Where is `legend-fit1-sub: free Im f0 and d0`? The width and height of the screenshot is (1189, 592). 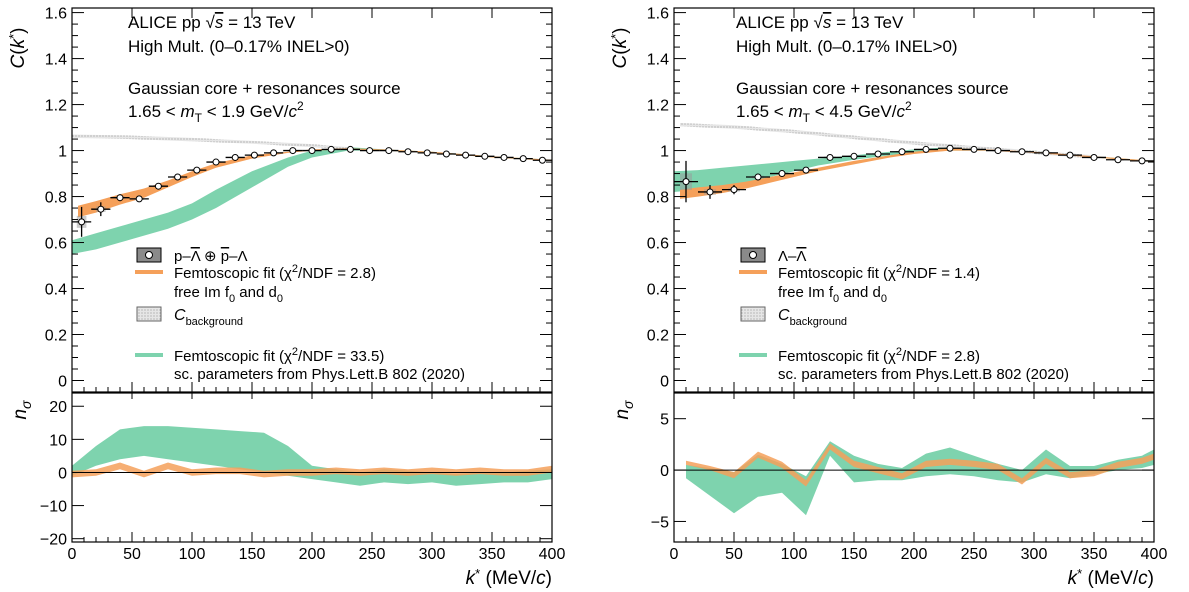
legend-fit1-sub: free Im f0 and d0 is located at coordinates (228, 294).